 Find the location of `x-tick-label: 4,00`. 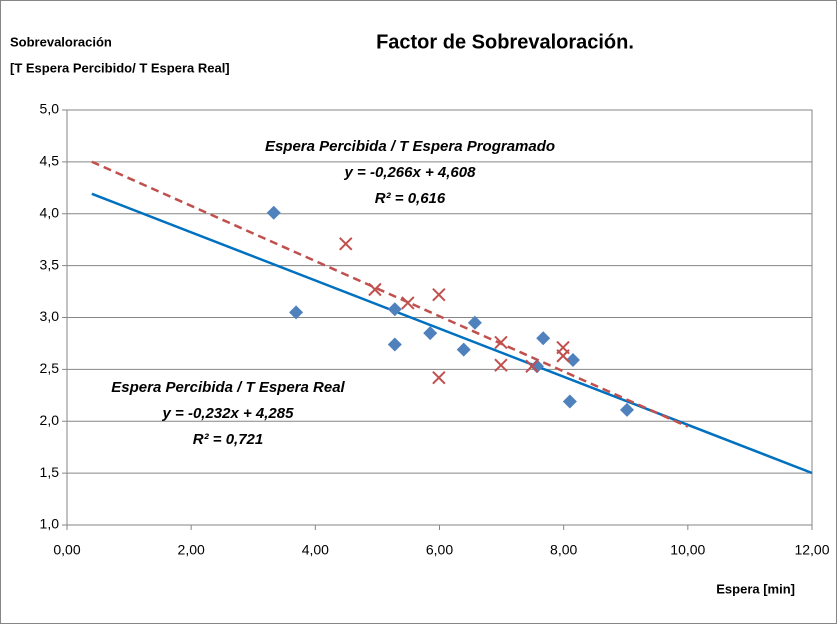

x-tick-label: 4,00 is located at coordinates (315, 550).